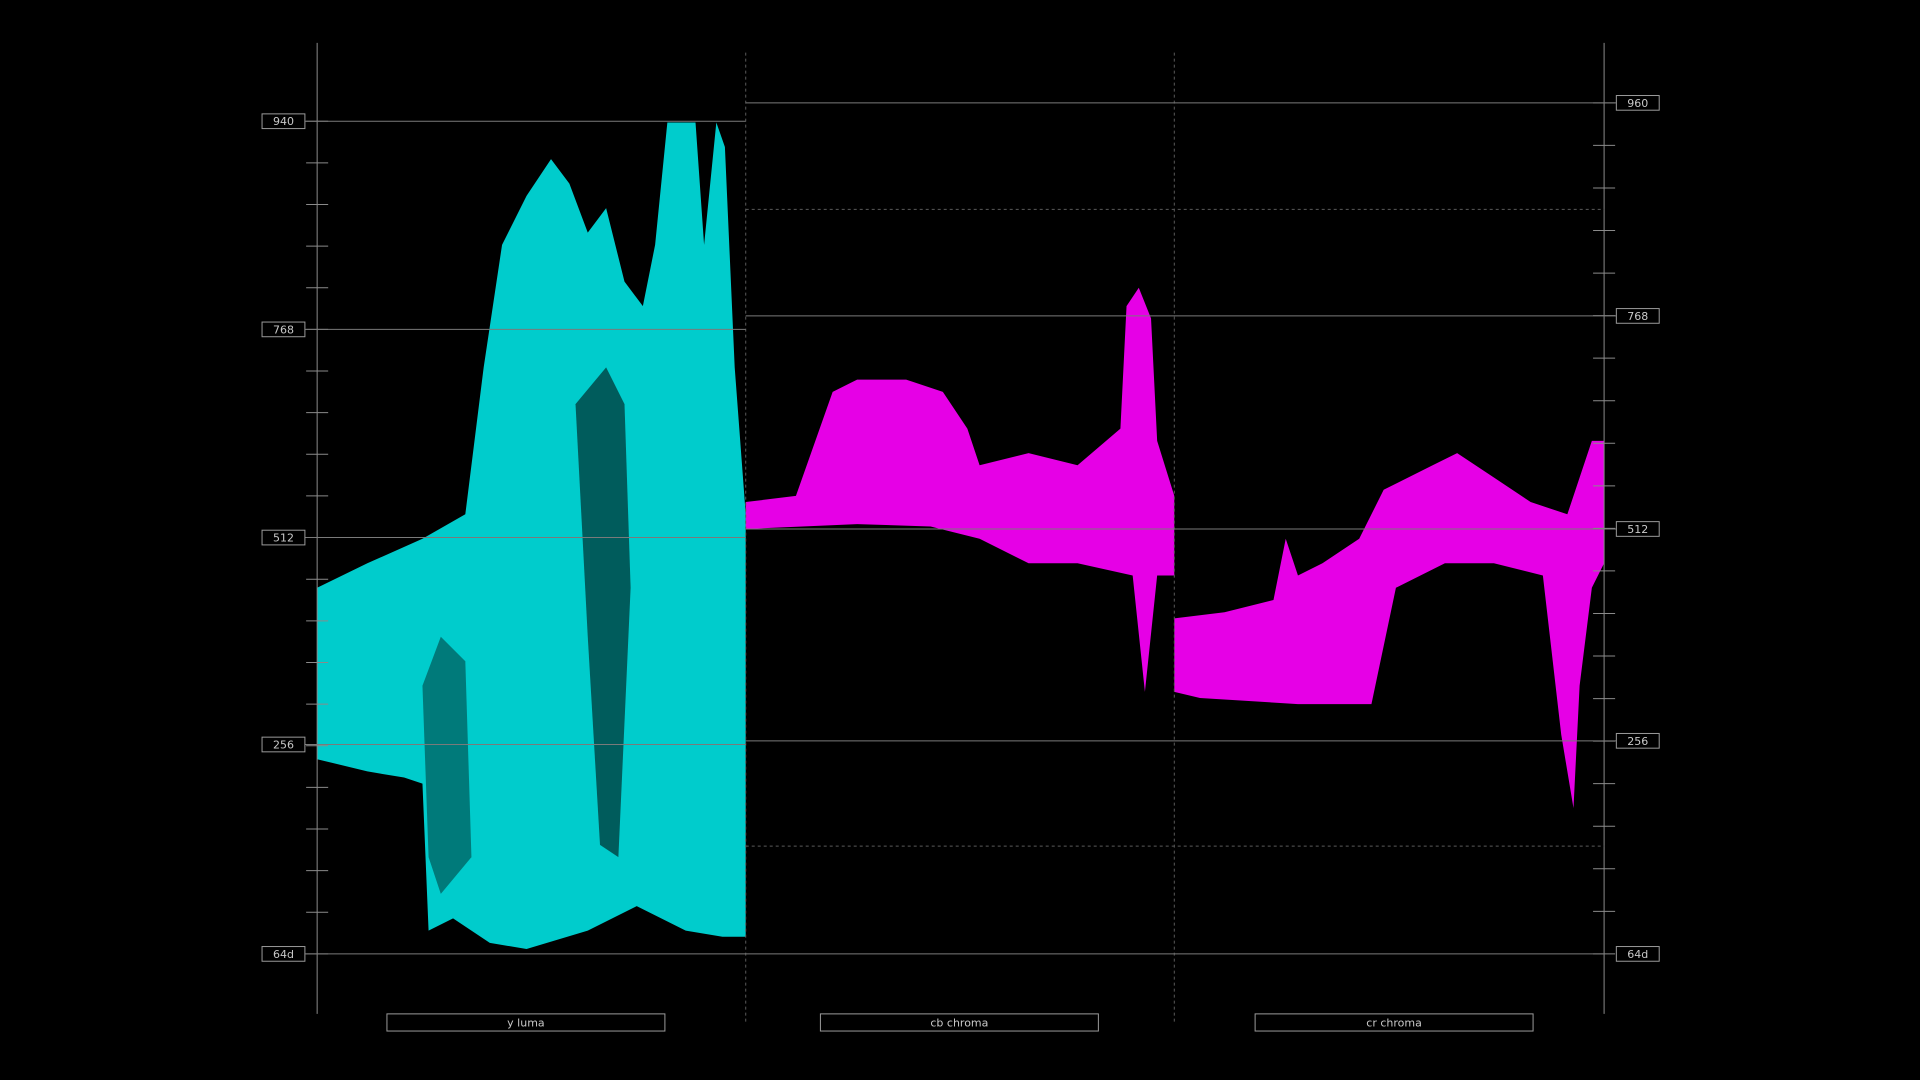 This screenshot has height=1080, width=1920. I want to click on cb-trace, so click(960, 489).